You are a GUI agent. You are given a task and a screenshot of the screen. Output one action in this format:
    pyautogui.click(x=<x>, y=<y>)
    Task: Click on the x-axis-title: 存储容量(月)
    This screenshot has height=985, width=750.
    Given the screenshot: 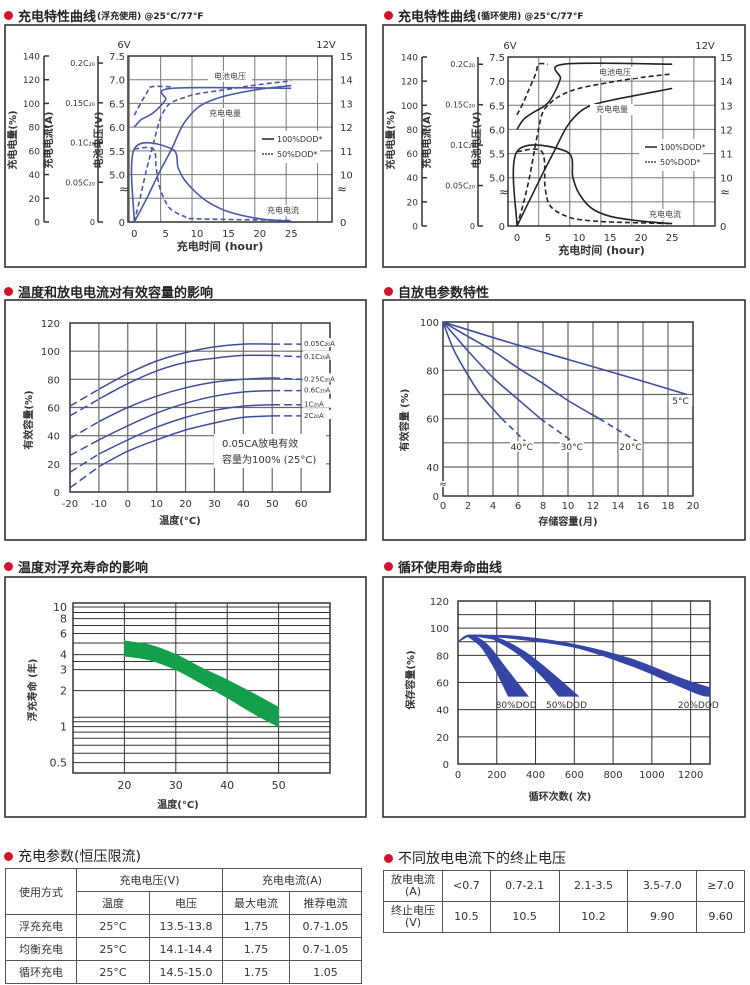 What is the action you would take?
    pyautogui.click(x=567, y=521)
    